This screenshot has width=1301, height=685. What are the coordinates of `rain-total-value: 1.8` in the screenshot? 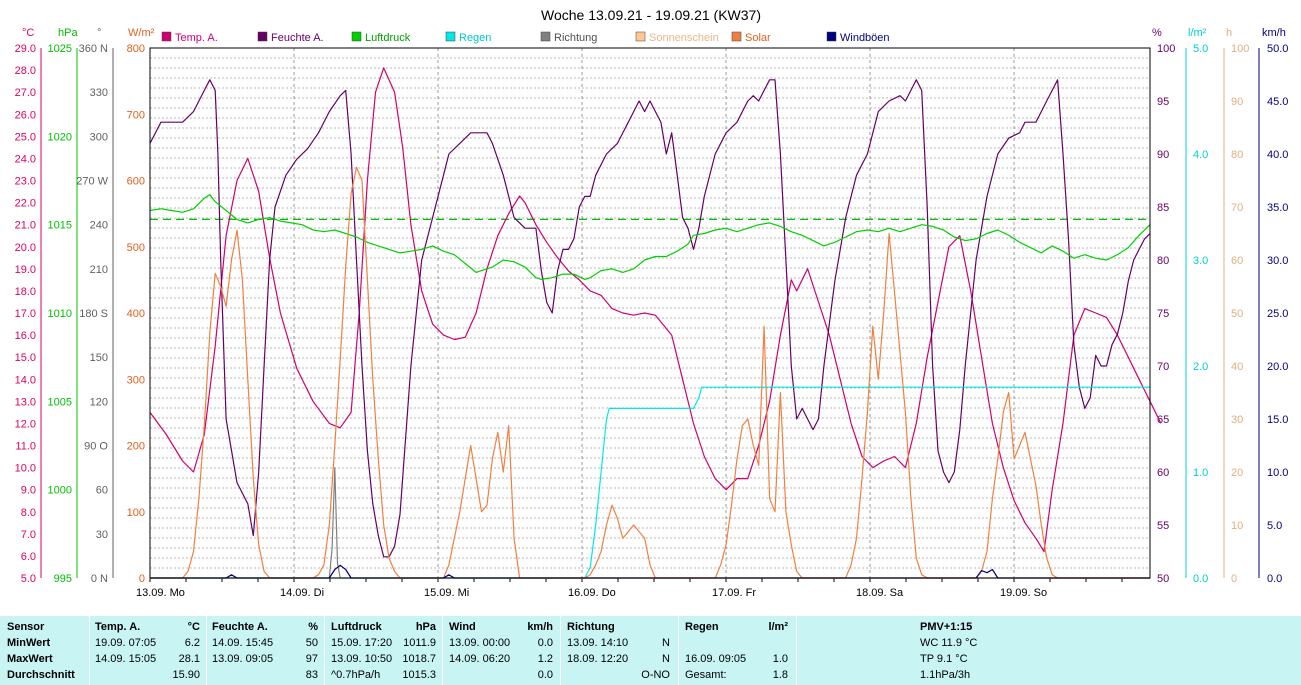 It's located at (780, 675).